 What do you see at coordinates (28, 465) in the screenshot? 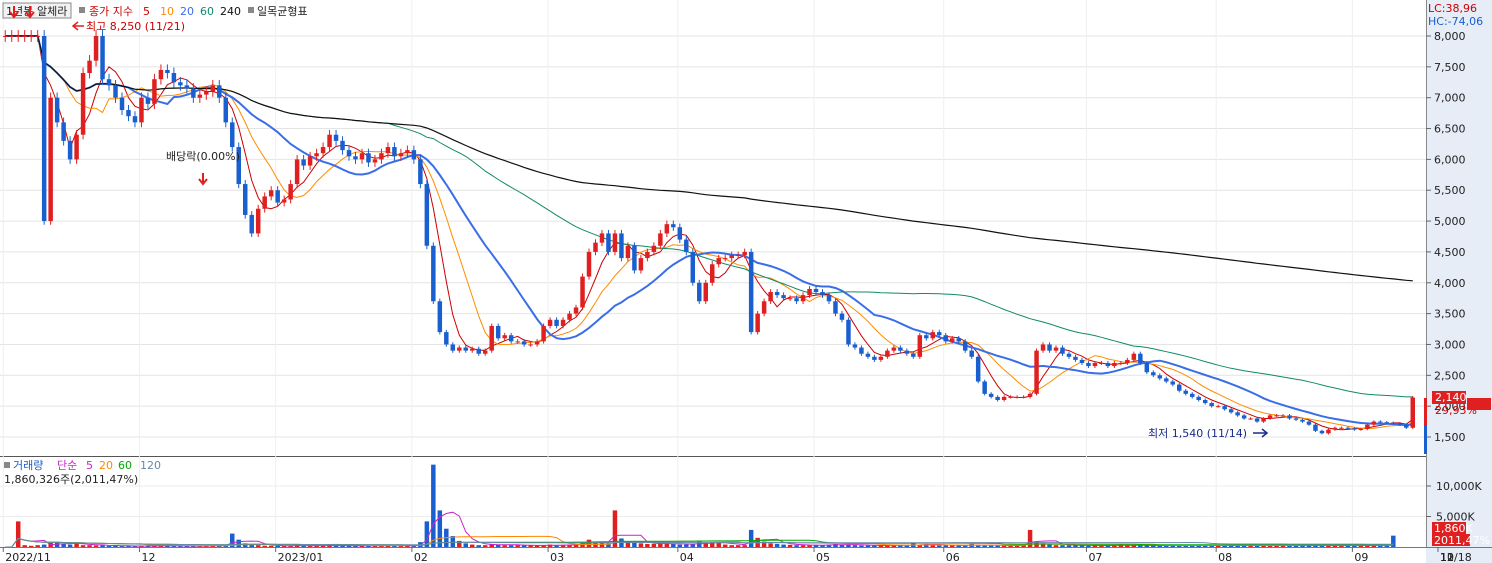
I see `volume-title: 거래량` at bounding box center [28, 465].